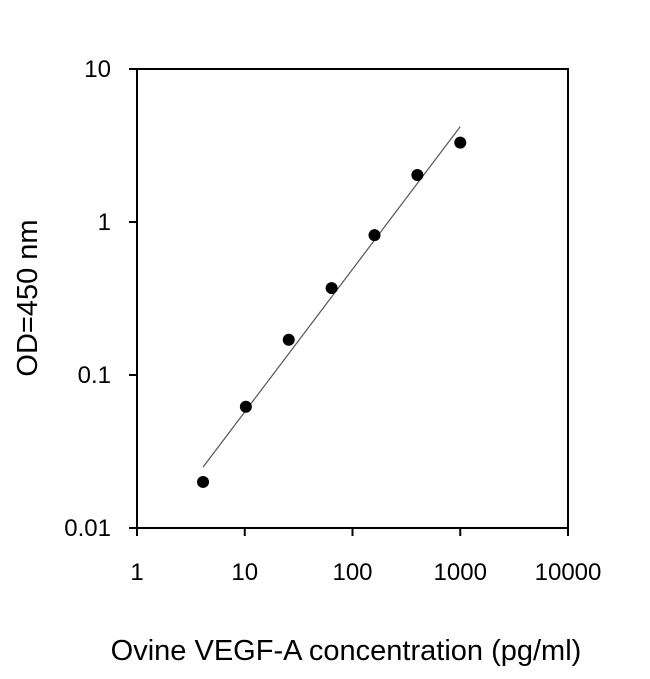 This screenshot has height=679, width=650. Describe the element at coordinates (460, 572) in the screenshot. I see `x-tick-label: 1000` at that location.